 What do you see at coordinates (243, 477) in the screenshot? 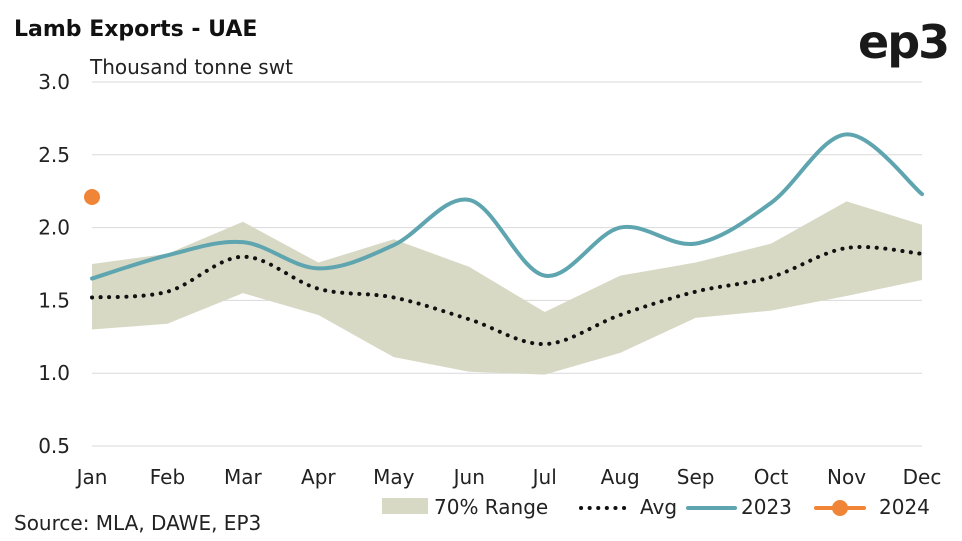
I see `x-tick-label: Mar` at bounding box center [243, 477].